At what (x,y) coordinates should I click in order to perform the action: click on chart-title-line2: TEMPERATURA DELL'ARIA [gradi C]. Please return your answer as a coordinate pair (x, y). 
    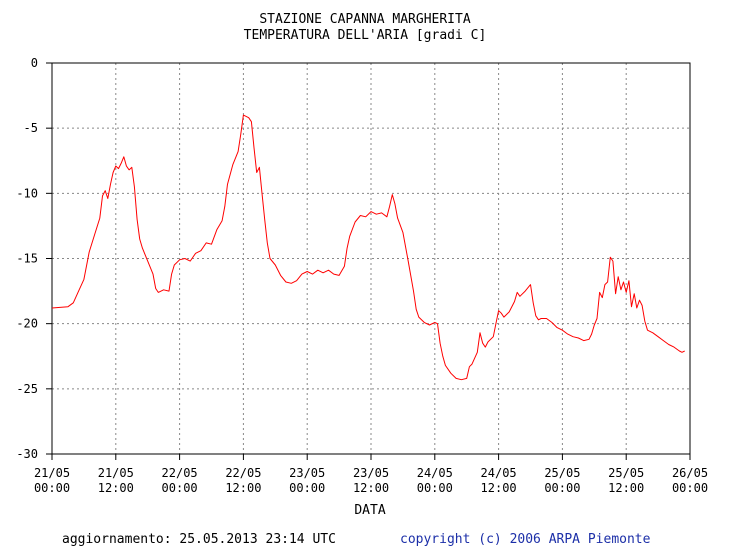
    Looking at the image, I should click on (365, 35).